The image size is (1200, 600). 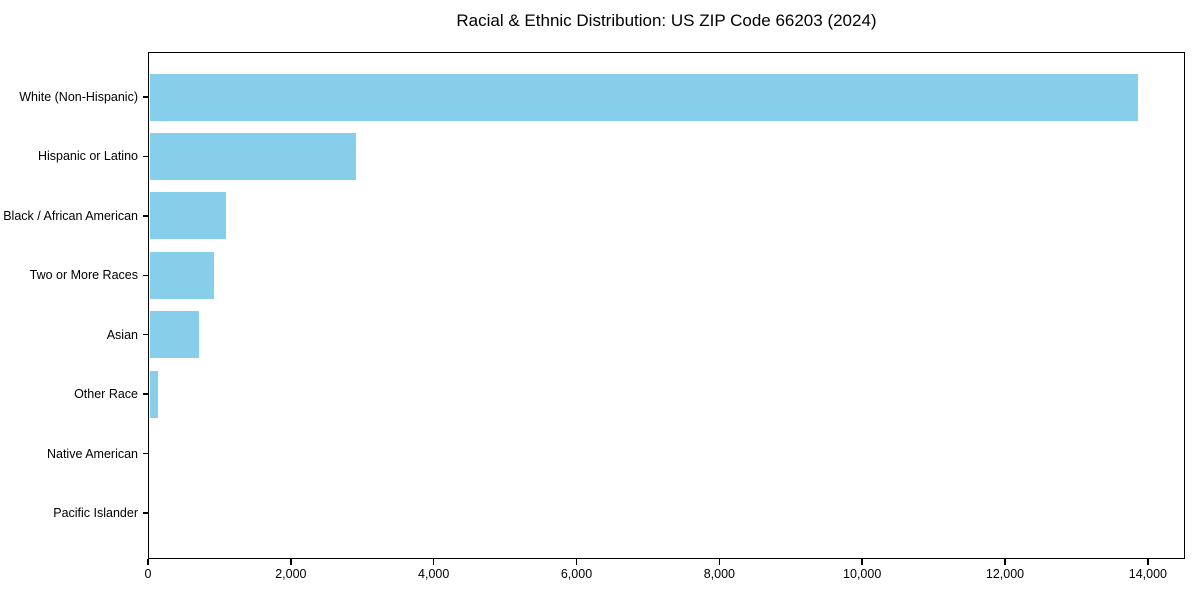 What do you see at coordinates (70, 215) in the screenshot?
I see `y-tick-label: Black / African American` at bounding box center [70, 215].